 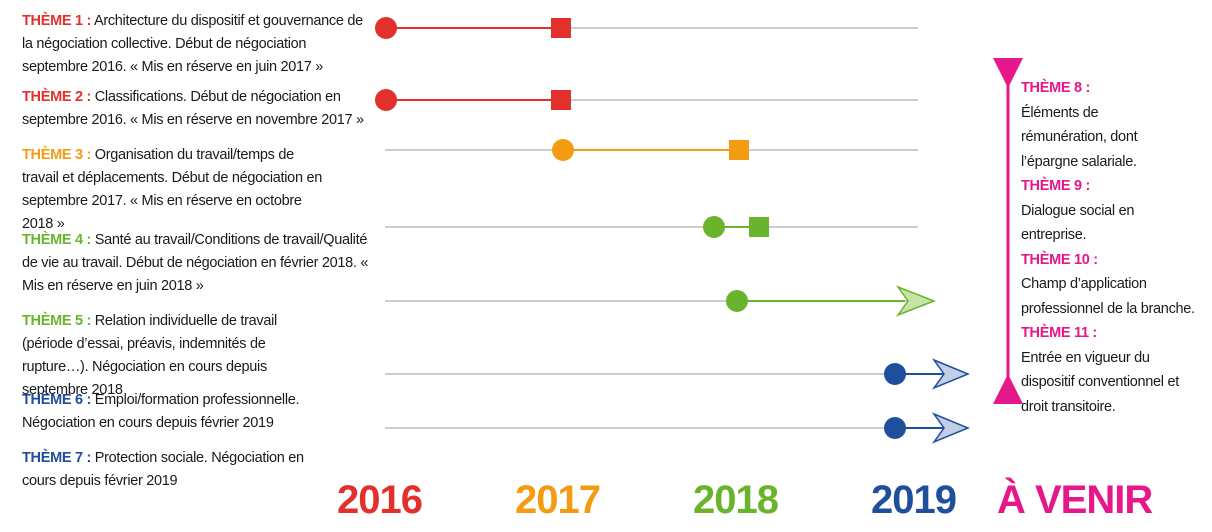 What do you see at coordinates (895, 374) in the screenshot?
I see `theme-6-start-marker` at bounding box center [895, 374].